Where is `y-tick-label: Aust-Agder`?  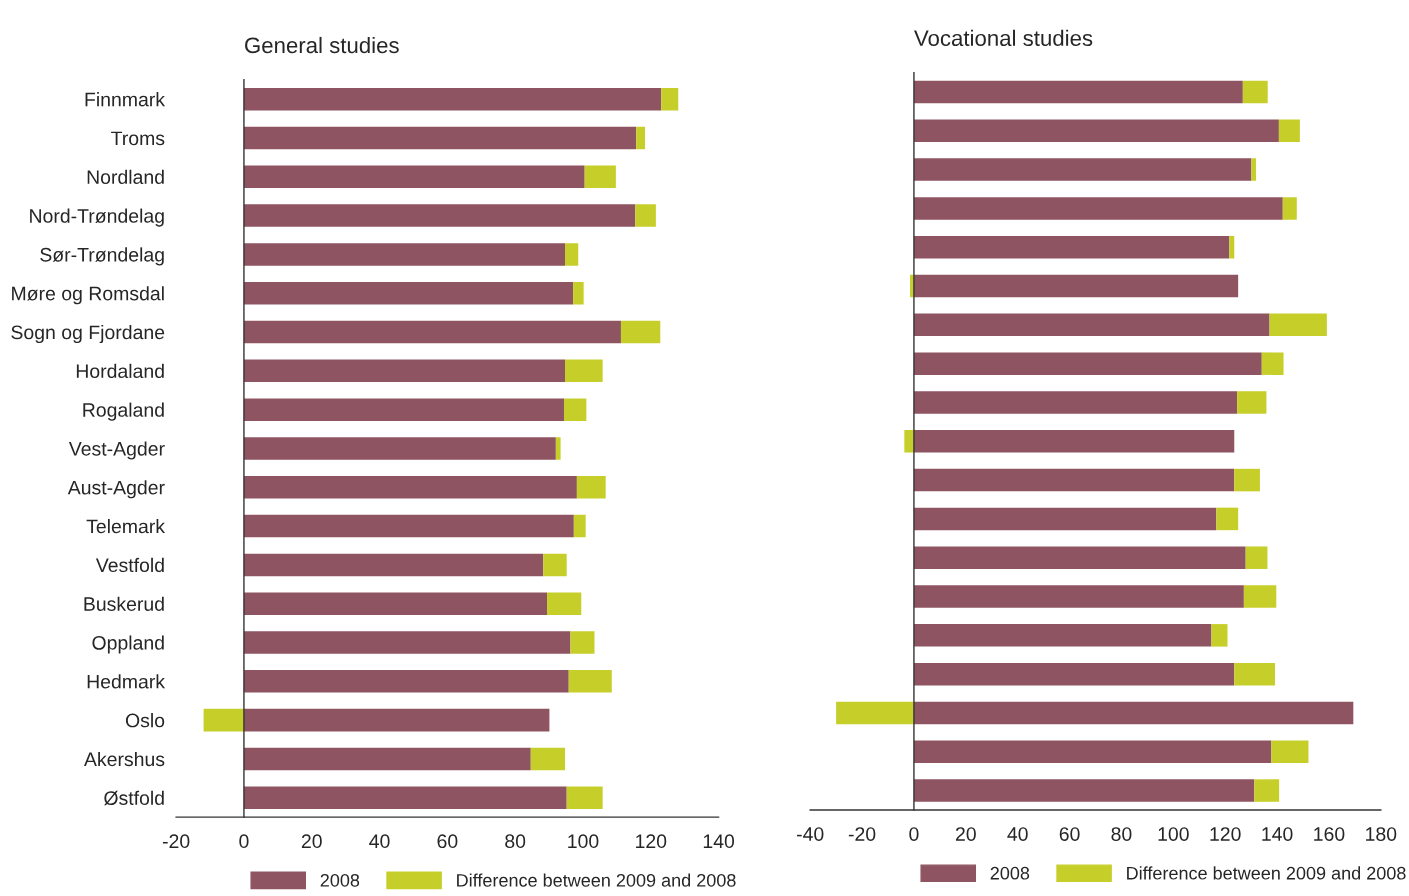
y-tick-label: Aust-Agder is located at coordinates (116, 489).